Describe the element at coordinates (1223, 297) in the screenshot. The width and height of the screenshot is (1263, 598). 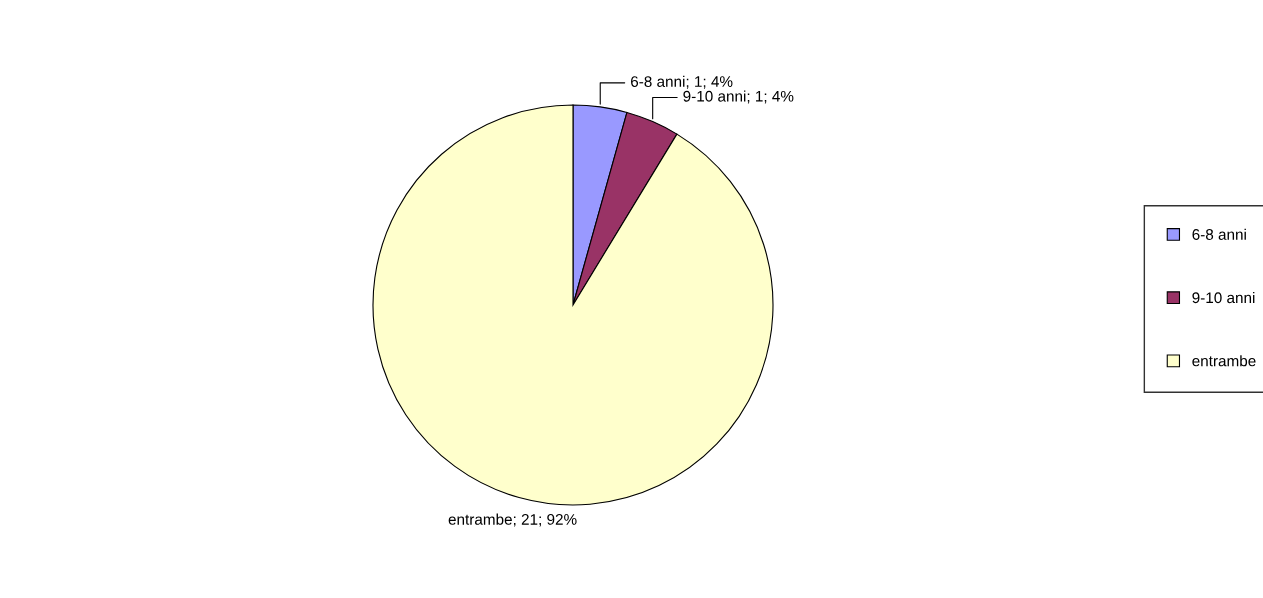
I see `legend-label: 9-10 anni` at that location.